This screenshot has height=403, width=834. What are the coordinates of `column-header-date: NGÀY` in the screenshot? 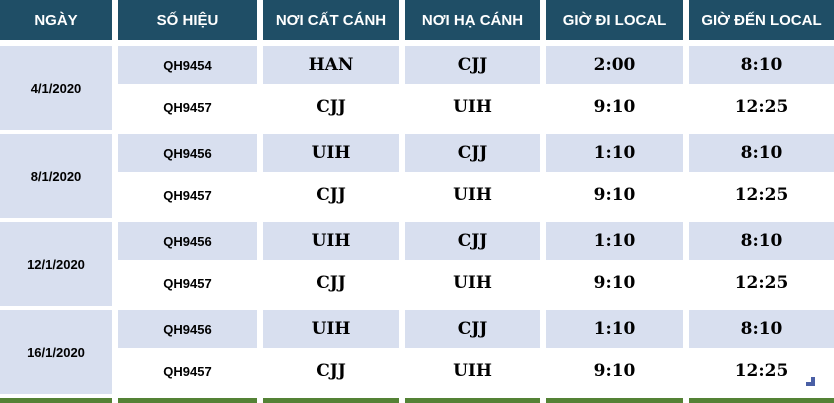 It's located at (56, 20).